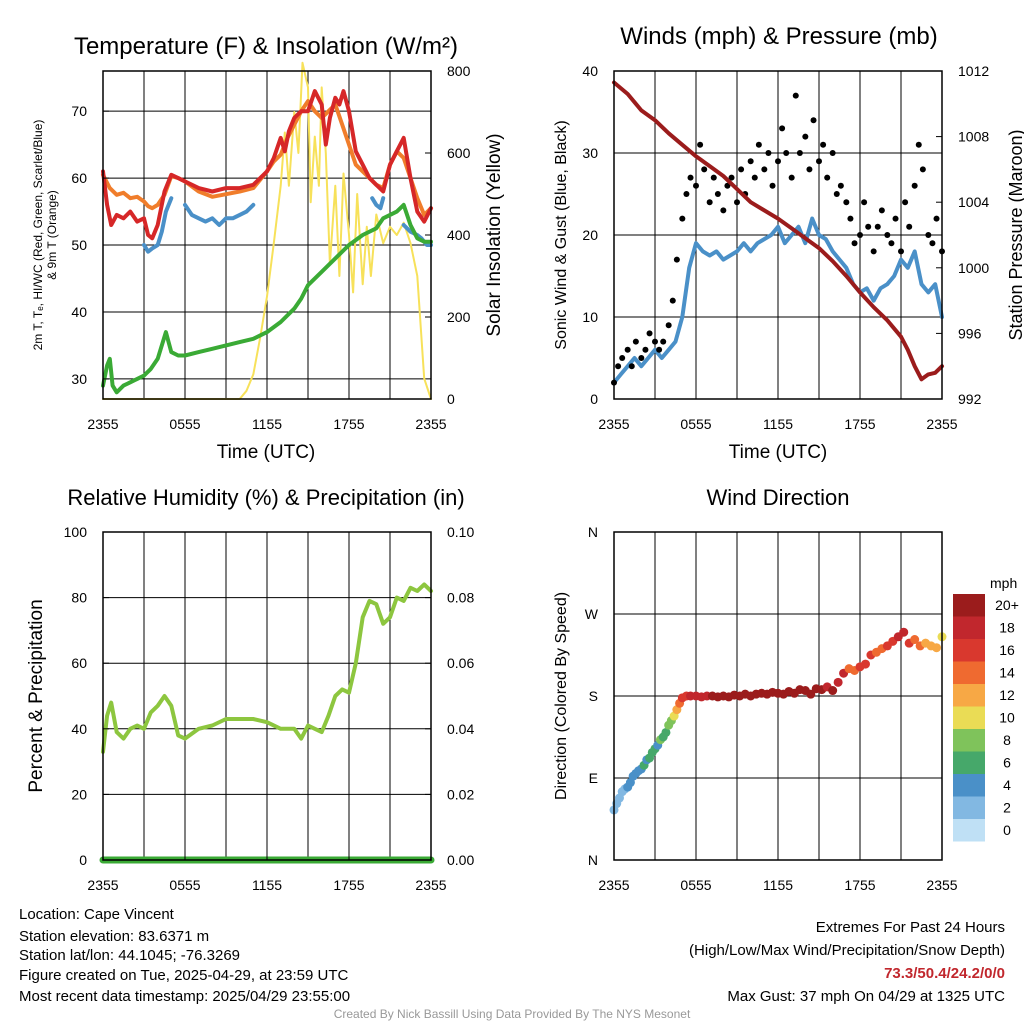  What do you see at coordinates (561, 696) in the screenshot?
I see `wind-direction-ylabel: Direction (Colored By Speed)` at bounding box center [561, 696].